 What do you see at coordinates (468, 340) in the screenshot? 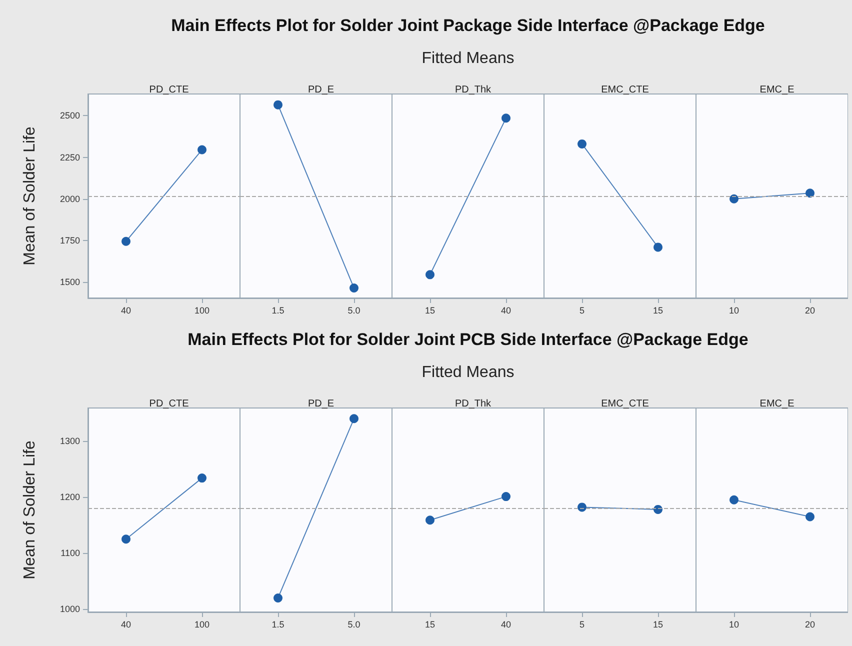
I see `chart-title: Main Effects Plot for Solder Joint PCB Side Interface @Package Edge` at bounding box center [468, 340].